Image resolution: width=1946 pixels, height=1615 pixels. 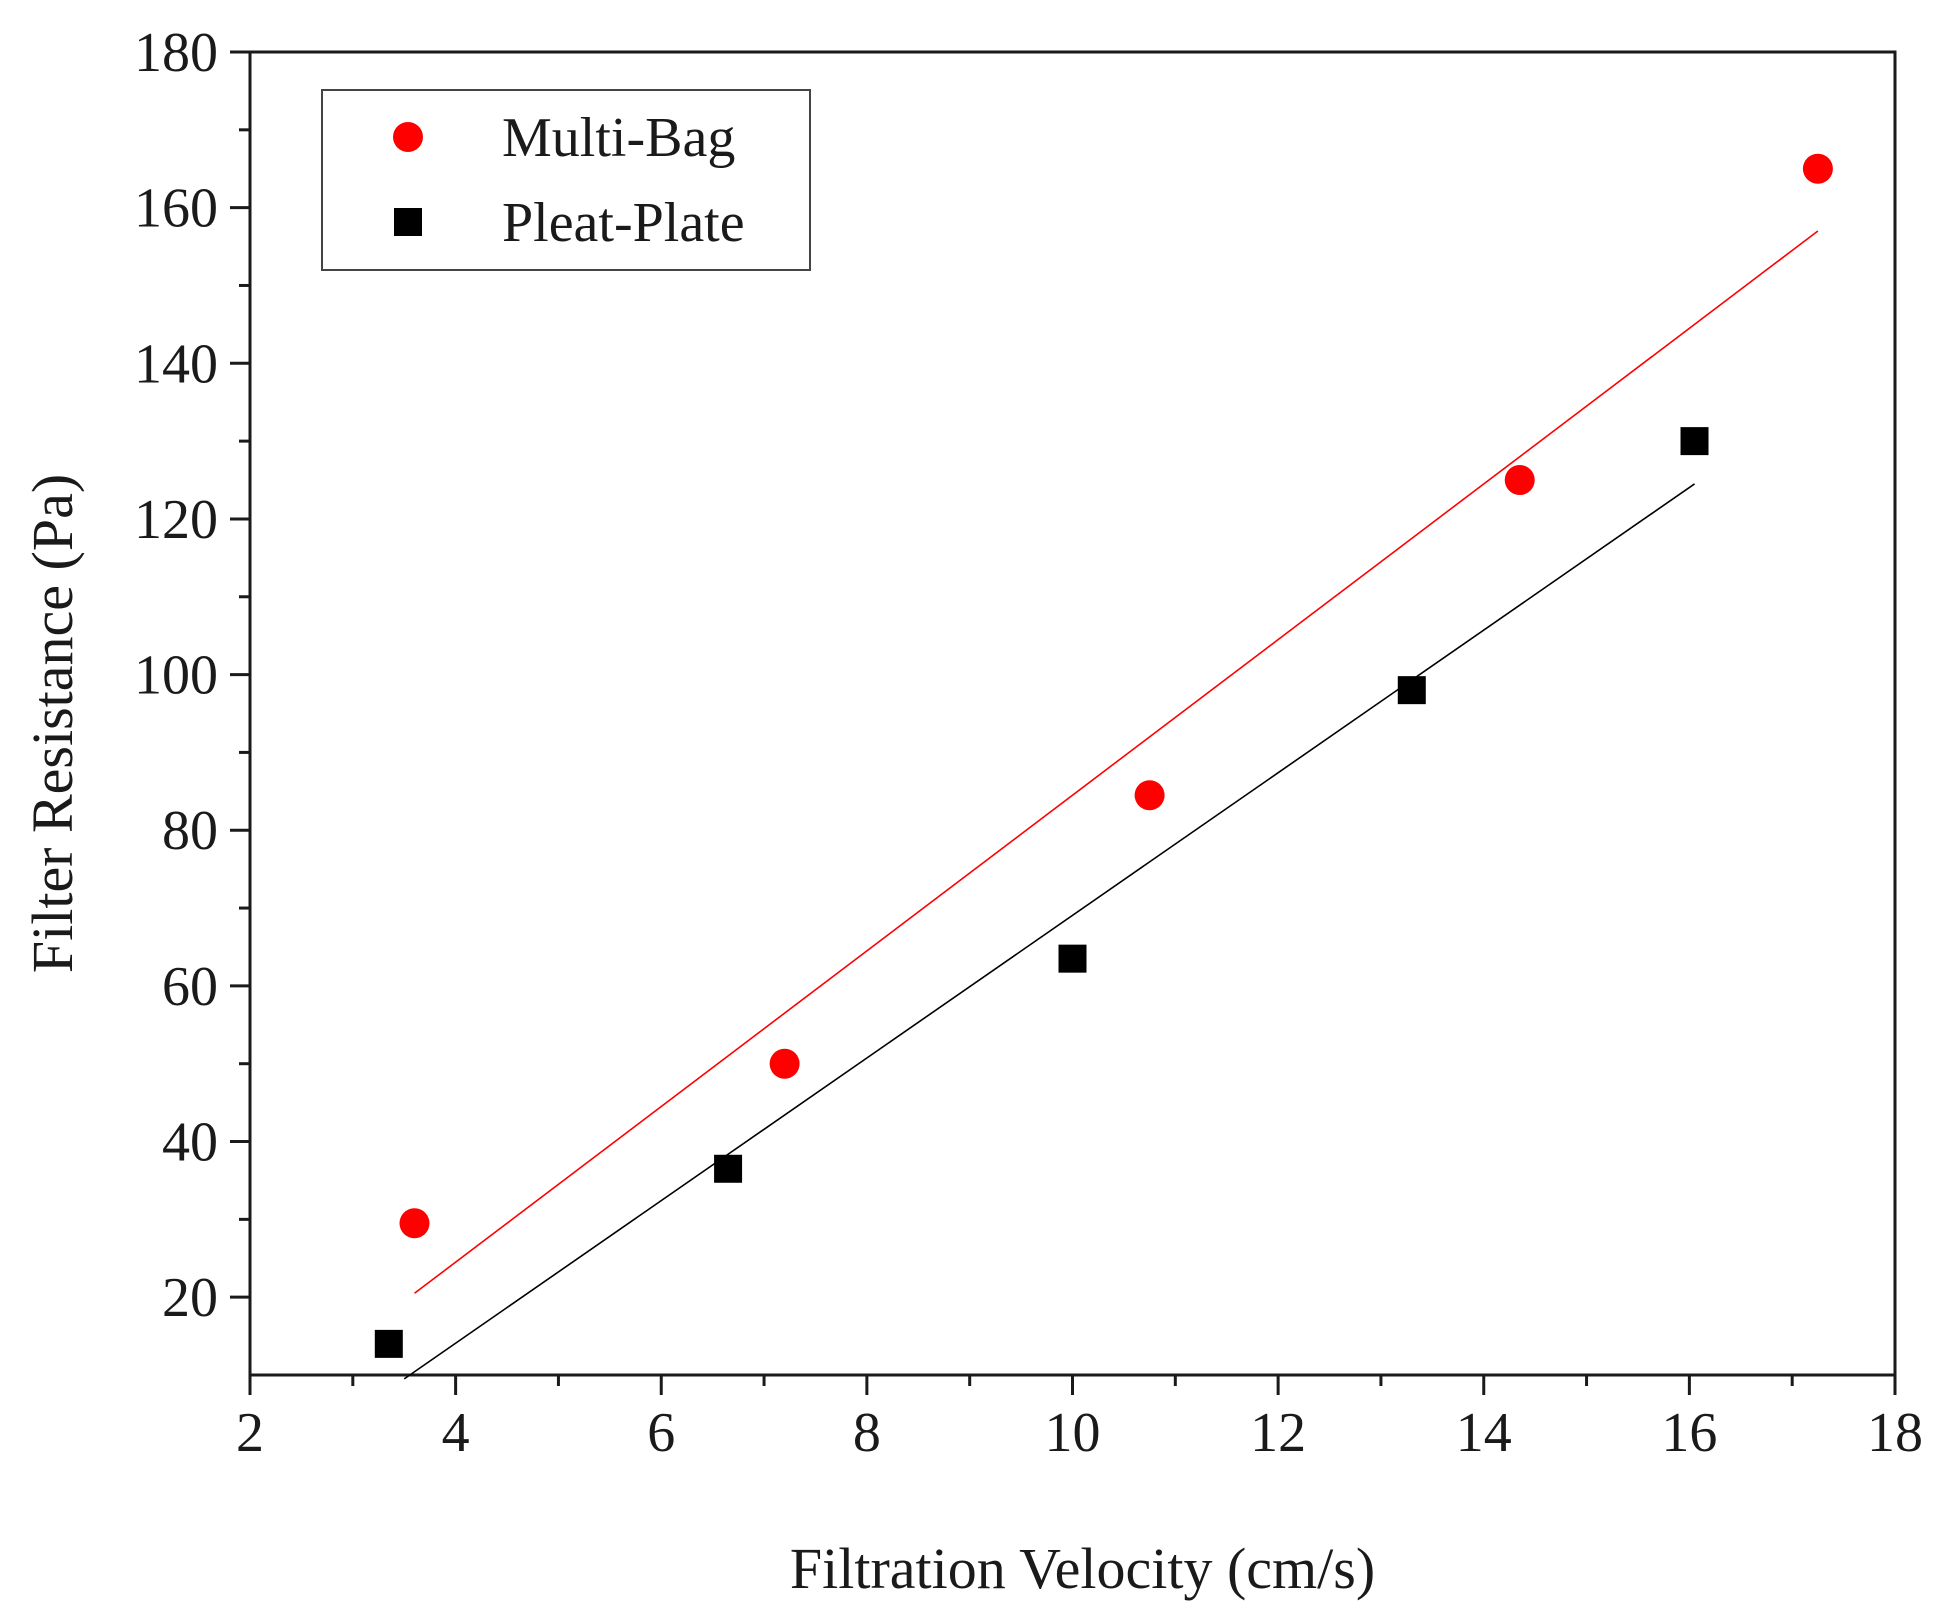 What do you see at coordinates (456, 1433) in the screenshot?
I see `x-tick-label: 4` at bounding box center [456, 1433].